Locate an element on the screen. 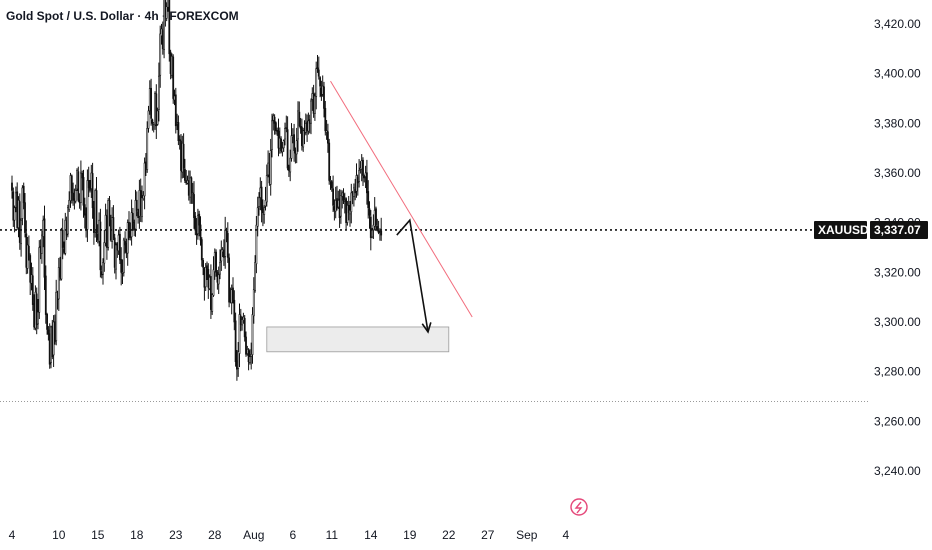 The height and width of the screenshot is (550, 932). time-axis-tick: Aug is located at coordinates (253, 535).